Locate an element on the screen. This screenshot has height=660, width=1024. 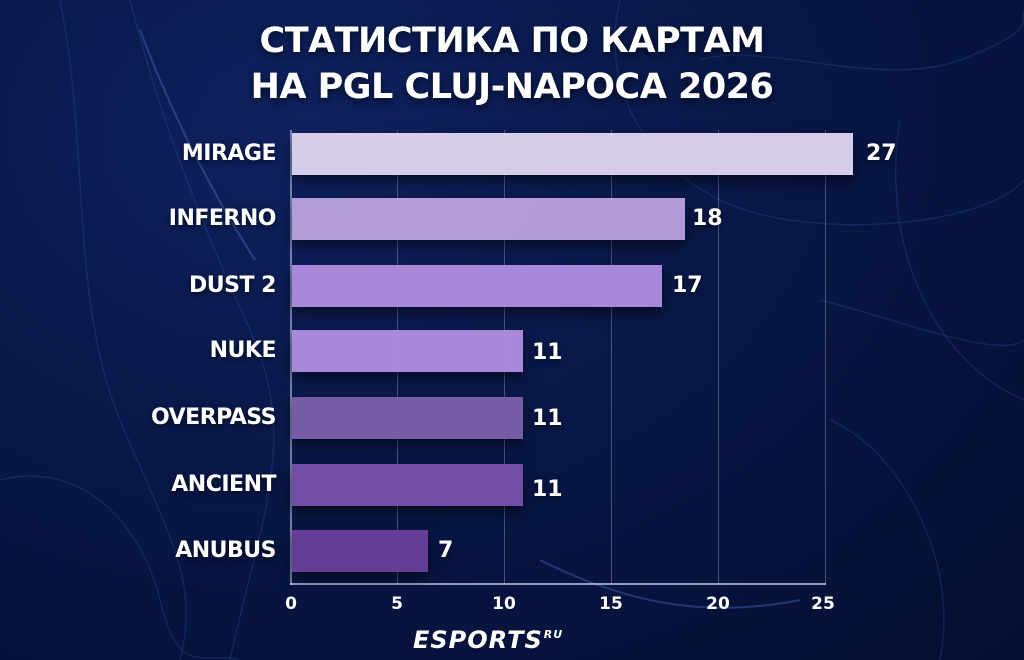
bar-category-label: DUST 2 is located at coordinates (232, 285).